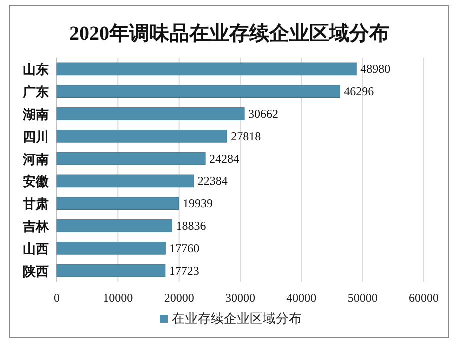  Describe the element at coordinates (191, 226) in the screenshot. I see `data-label: 18836` at that location.